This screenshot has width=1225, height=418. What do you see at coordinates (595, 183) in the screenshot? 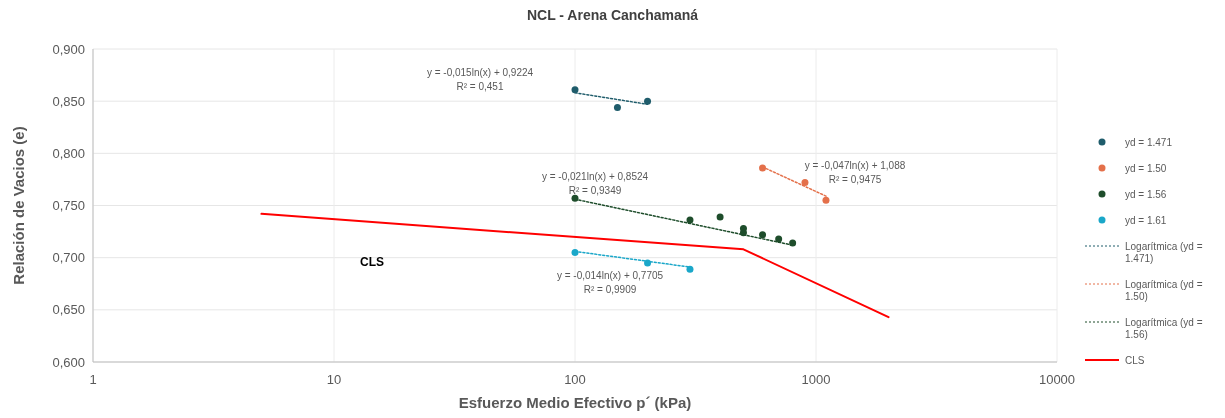
I see `annotation: y = -0,021ln(x) + 0,8524 R² = 0,9349` at bounding box center [595, 183].